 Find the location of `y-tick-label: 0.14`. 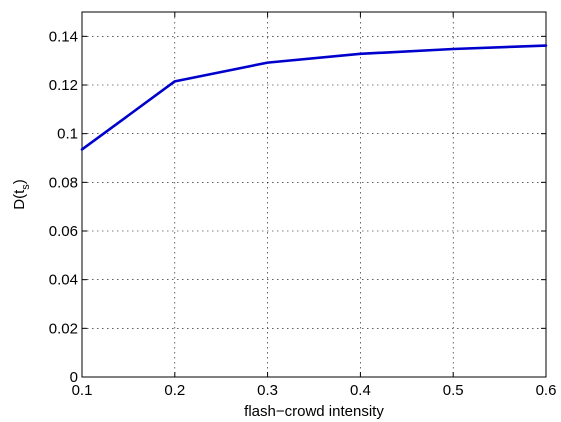

y-tick-label: 0.14 is located at coordinates (63, 36).